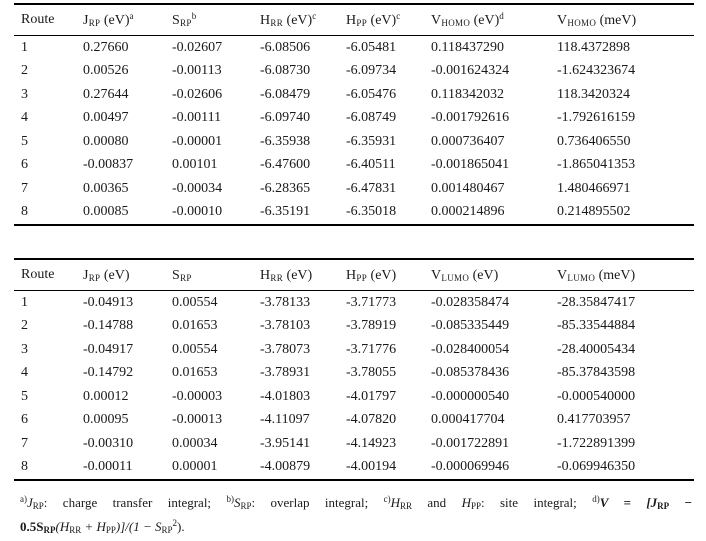 This screenshot has height=541, width=706. What do you see at coordinates (371, 373) in the screenshot?
I see `table-cell: -3.78055` at bounding box center [371, 373].